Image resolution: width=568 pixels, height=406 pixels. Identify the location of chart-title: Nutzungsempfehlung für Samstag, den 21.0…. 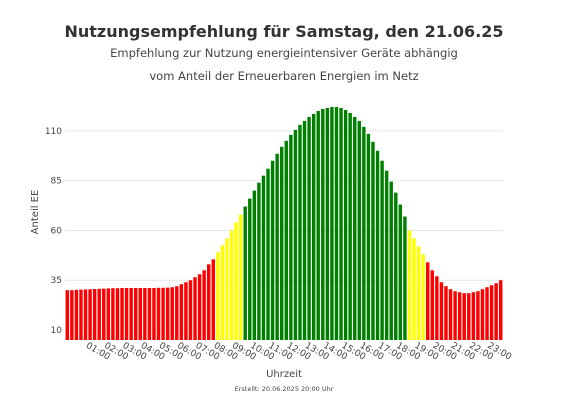
(284, 31).